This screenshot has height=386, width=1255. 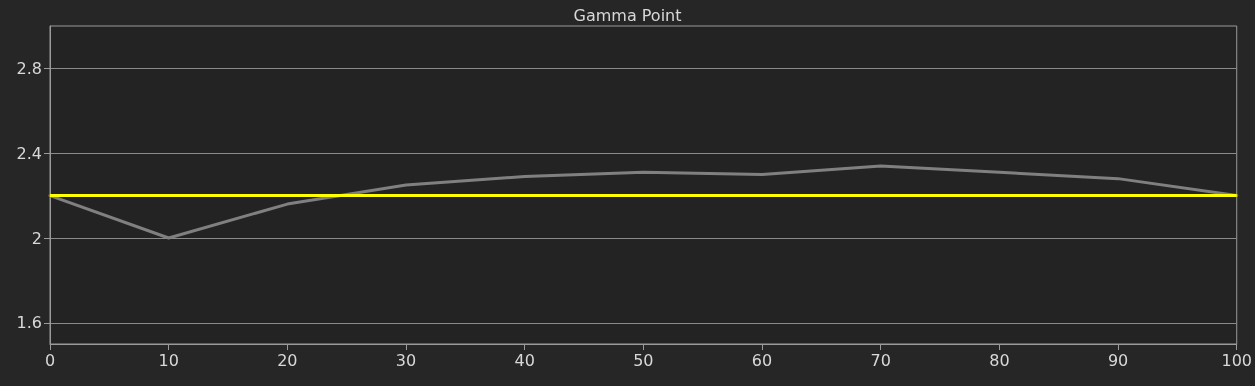 I want to click on x-tick-label: 80, so click(x=999, y=360).